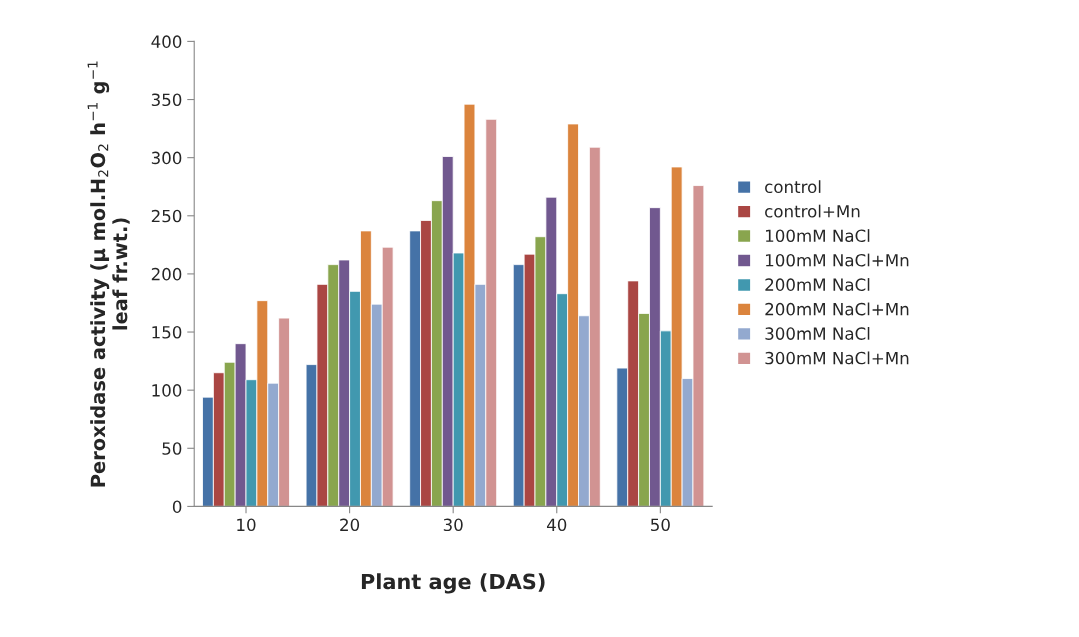 The image size is (1079, 637). I want to click on y-tick-label: 0, so click(177, 506).